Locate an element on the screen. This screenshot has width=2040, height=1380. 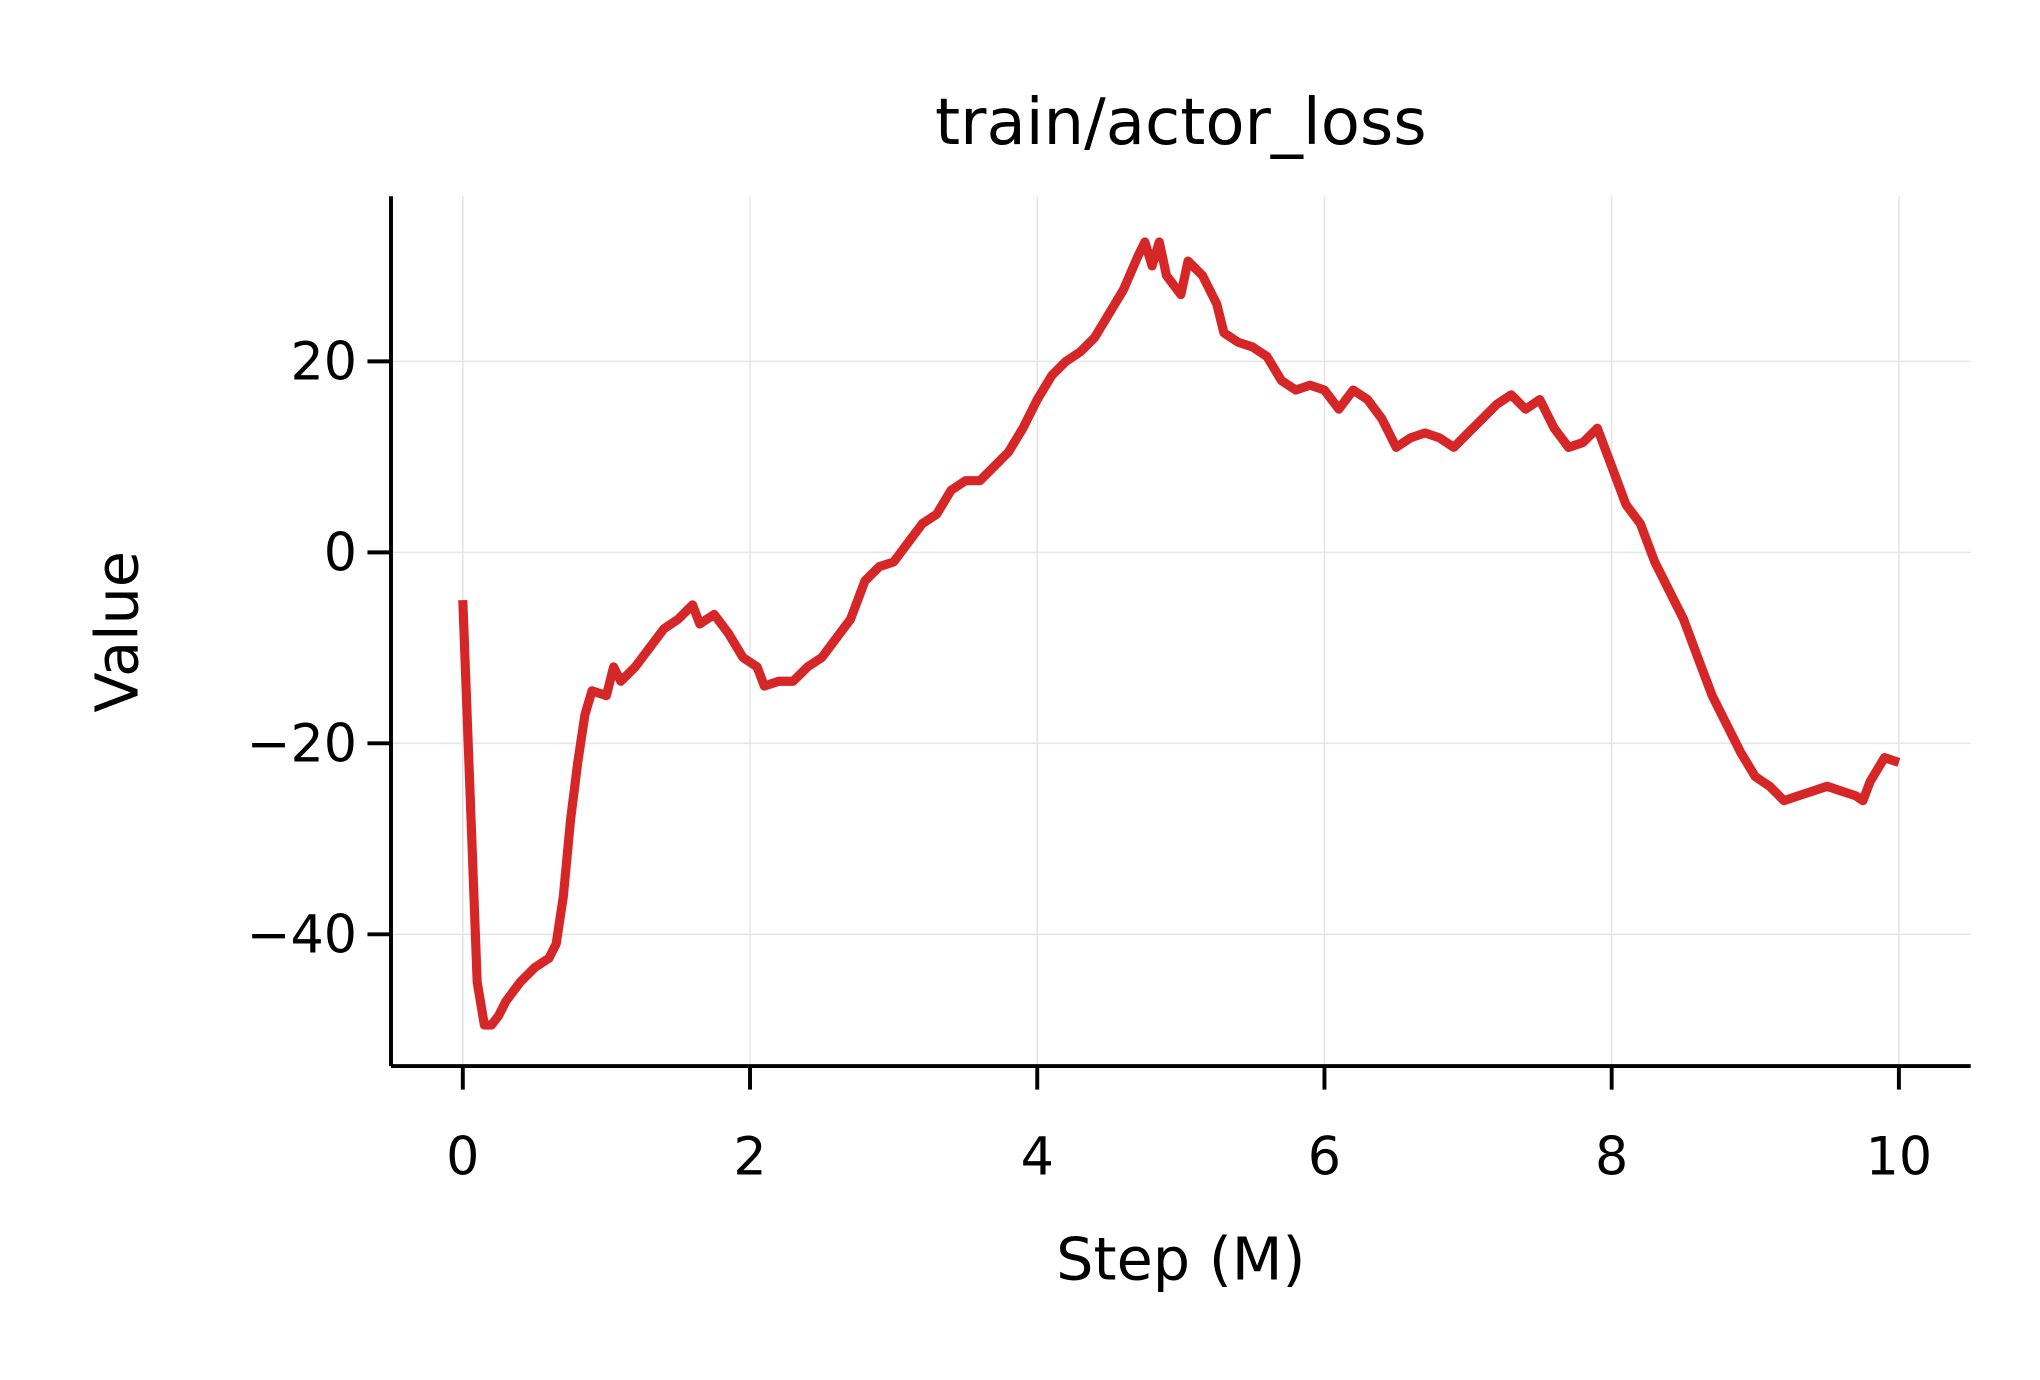
x-tick-label: 8 is located at coordinates (1611, 1157).